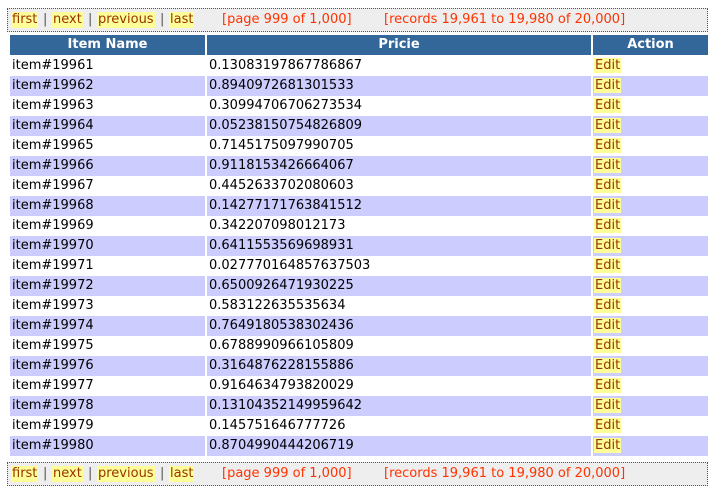  Describe the element at coordinates (107, 246) in the screenshot. I see `item-name-cell: item#19970` at that location.